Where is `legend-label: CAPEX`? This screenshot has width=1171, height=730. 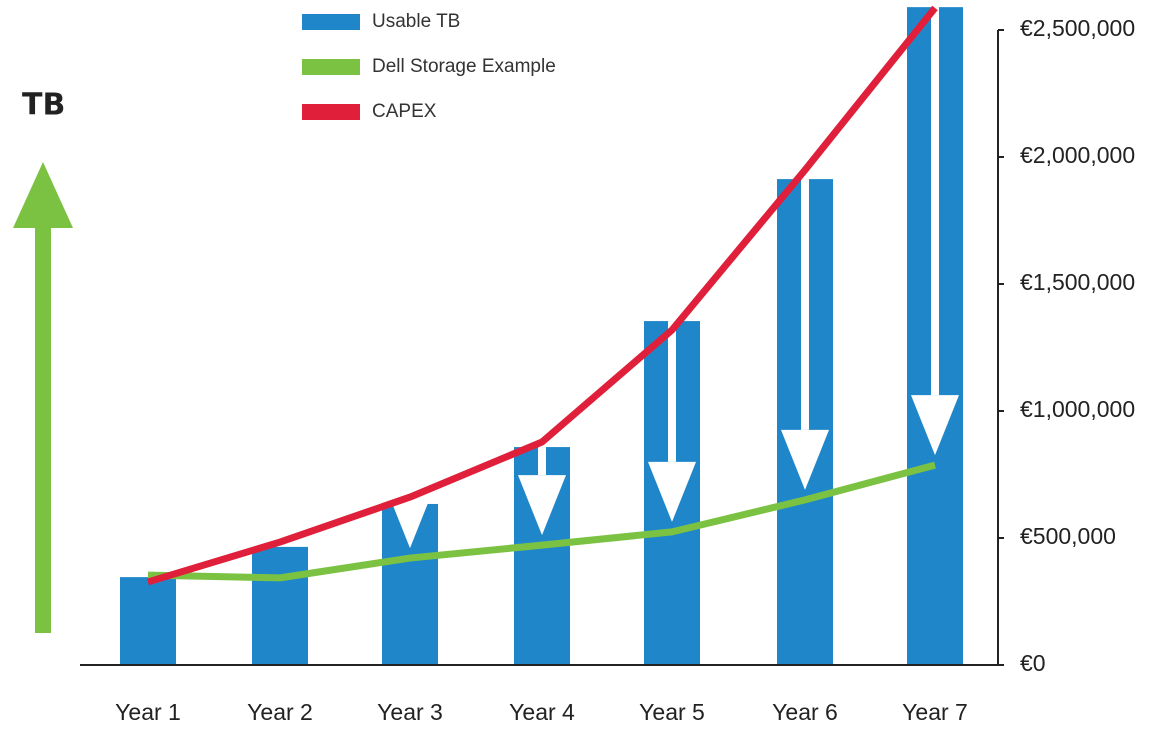
legend-label: CAPEX is located at coordinates (404, 111).